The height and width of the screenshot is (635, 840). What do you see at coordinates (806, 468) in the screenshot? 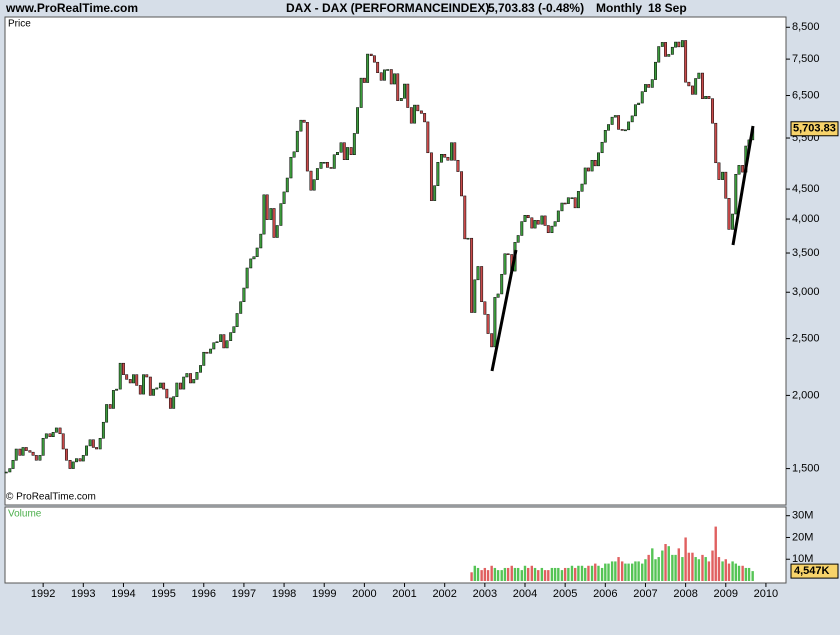
I see `y-tick-label: 1,500` at bounding box center [806, 468].